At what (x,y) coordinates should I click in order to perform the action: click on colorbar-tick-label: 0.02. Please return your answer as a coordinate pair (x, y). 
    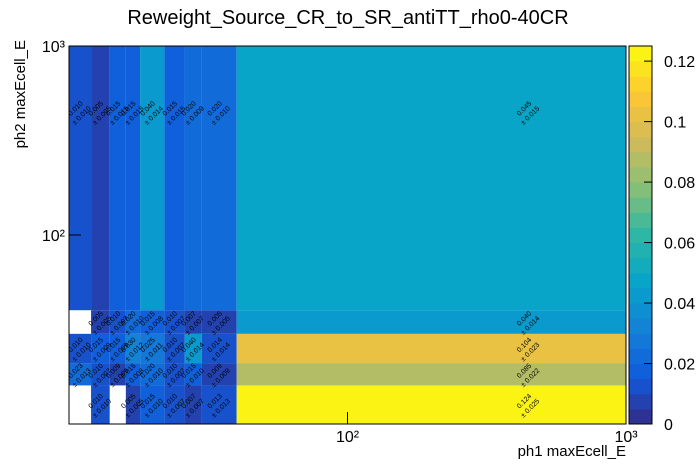
    Looking at the image, I should click on (679, 365).